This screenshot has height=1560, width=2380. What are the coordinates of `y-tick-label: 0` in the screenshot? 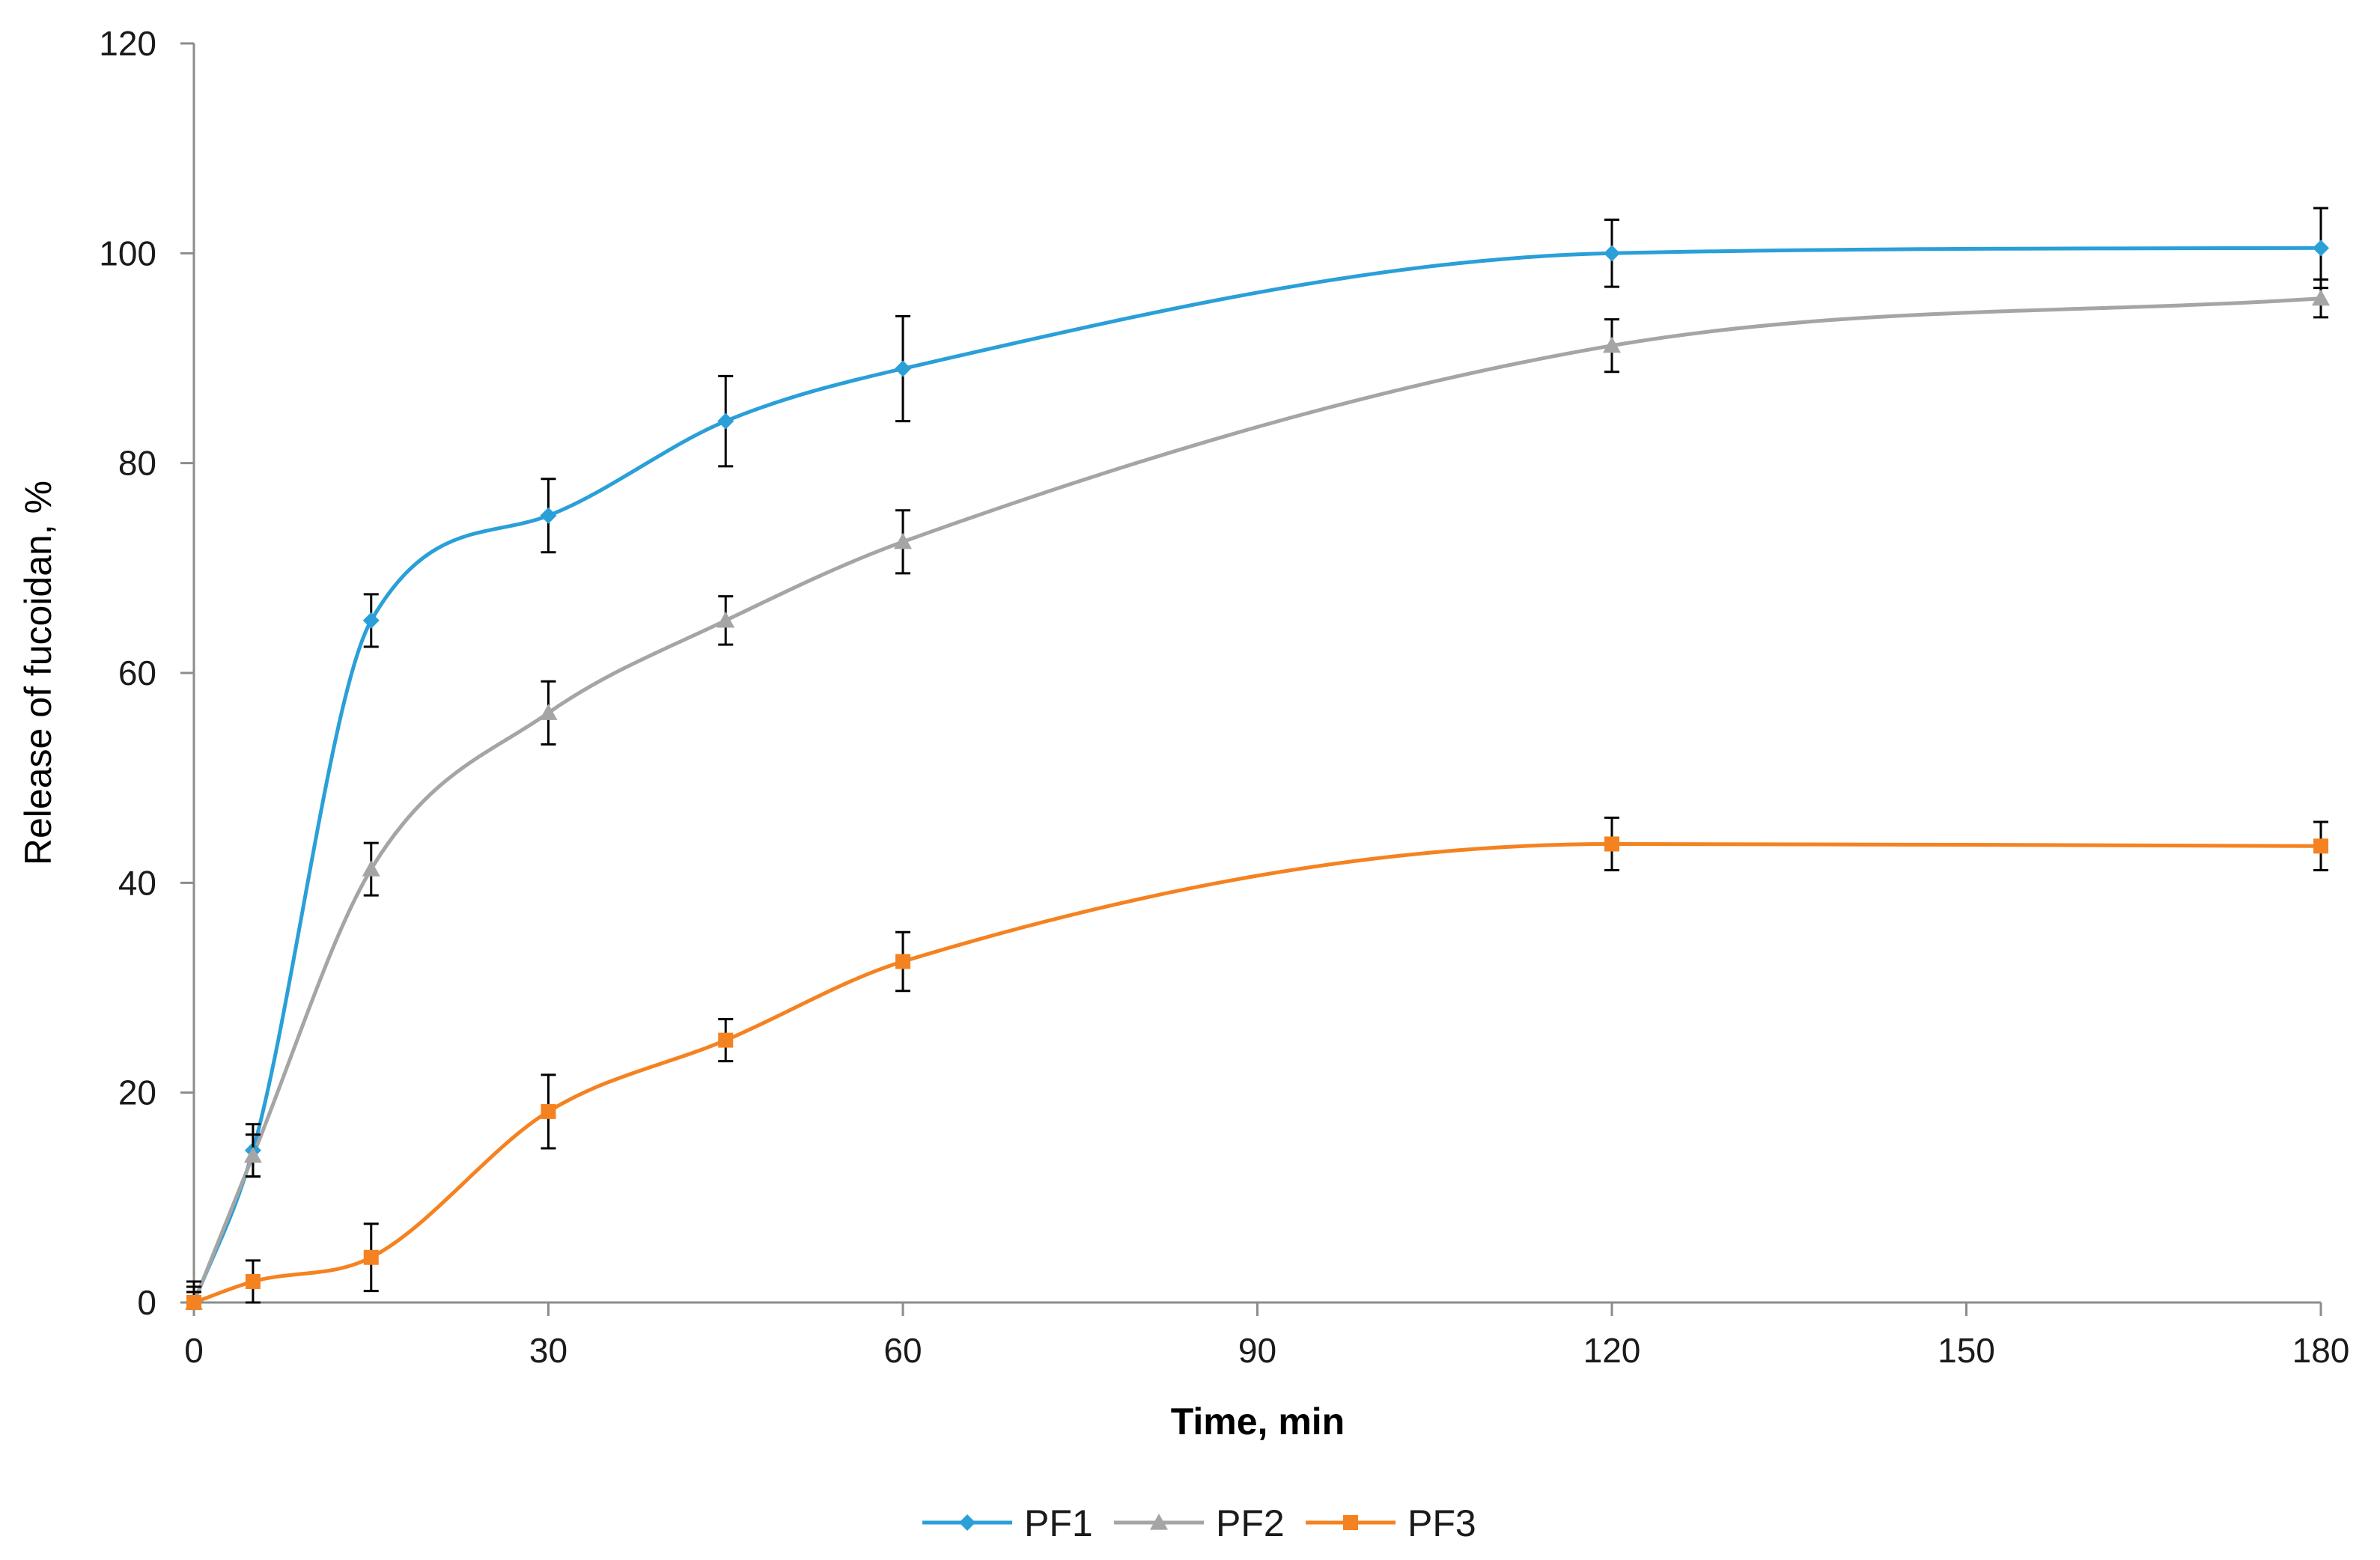 It's located at (146, 1302).